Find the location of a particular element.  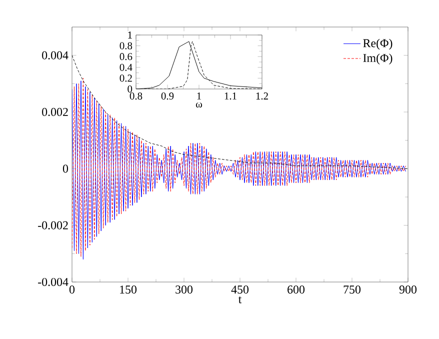

x-tick-label: 1.2 is located at coordinates (262, 96).